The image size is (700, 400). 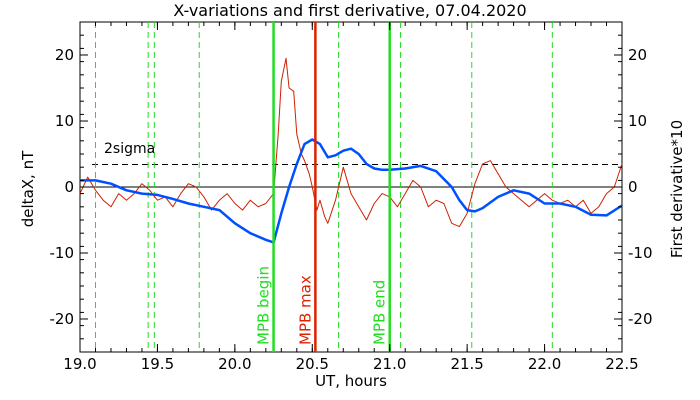 What do you see at coordinates (637, 121) in the screenshot?
I see `y-tick-label-right: 10` at bounding box center [637, 121].